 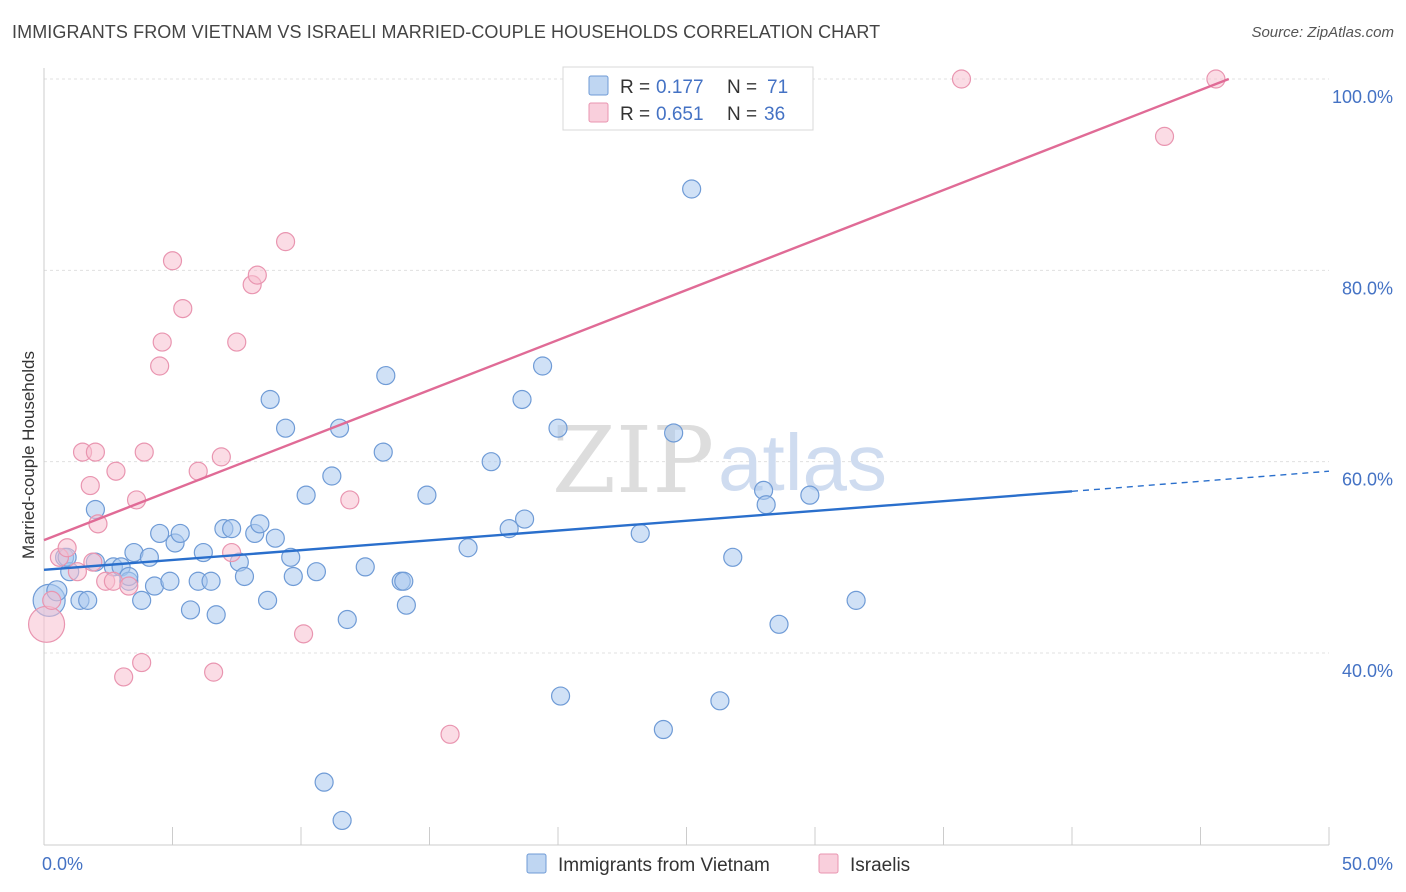 I want to click on legend-n-value: 36, so click(x=774, y=114).